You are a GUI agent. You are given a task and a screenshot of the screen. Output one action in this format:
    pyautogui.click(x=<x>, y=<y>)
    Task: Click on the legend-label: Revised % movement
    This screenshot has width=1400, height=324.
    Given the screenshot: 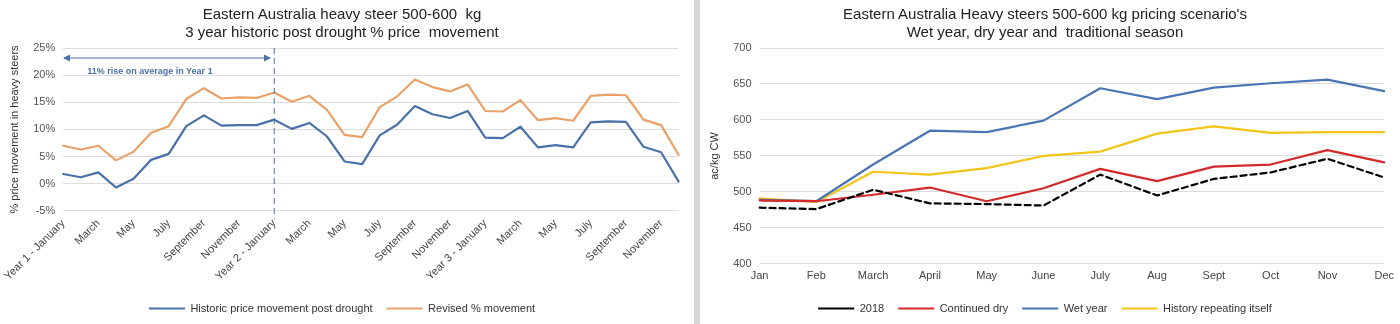 What is the action you would take?
    pyautogui.click(x=482, y=307)
    